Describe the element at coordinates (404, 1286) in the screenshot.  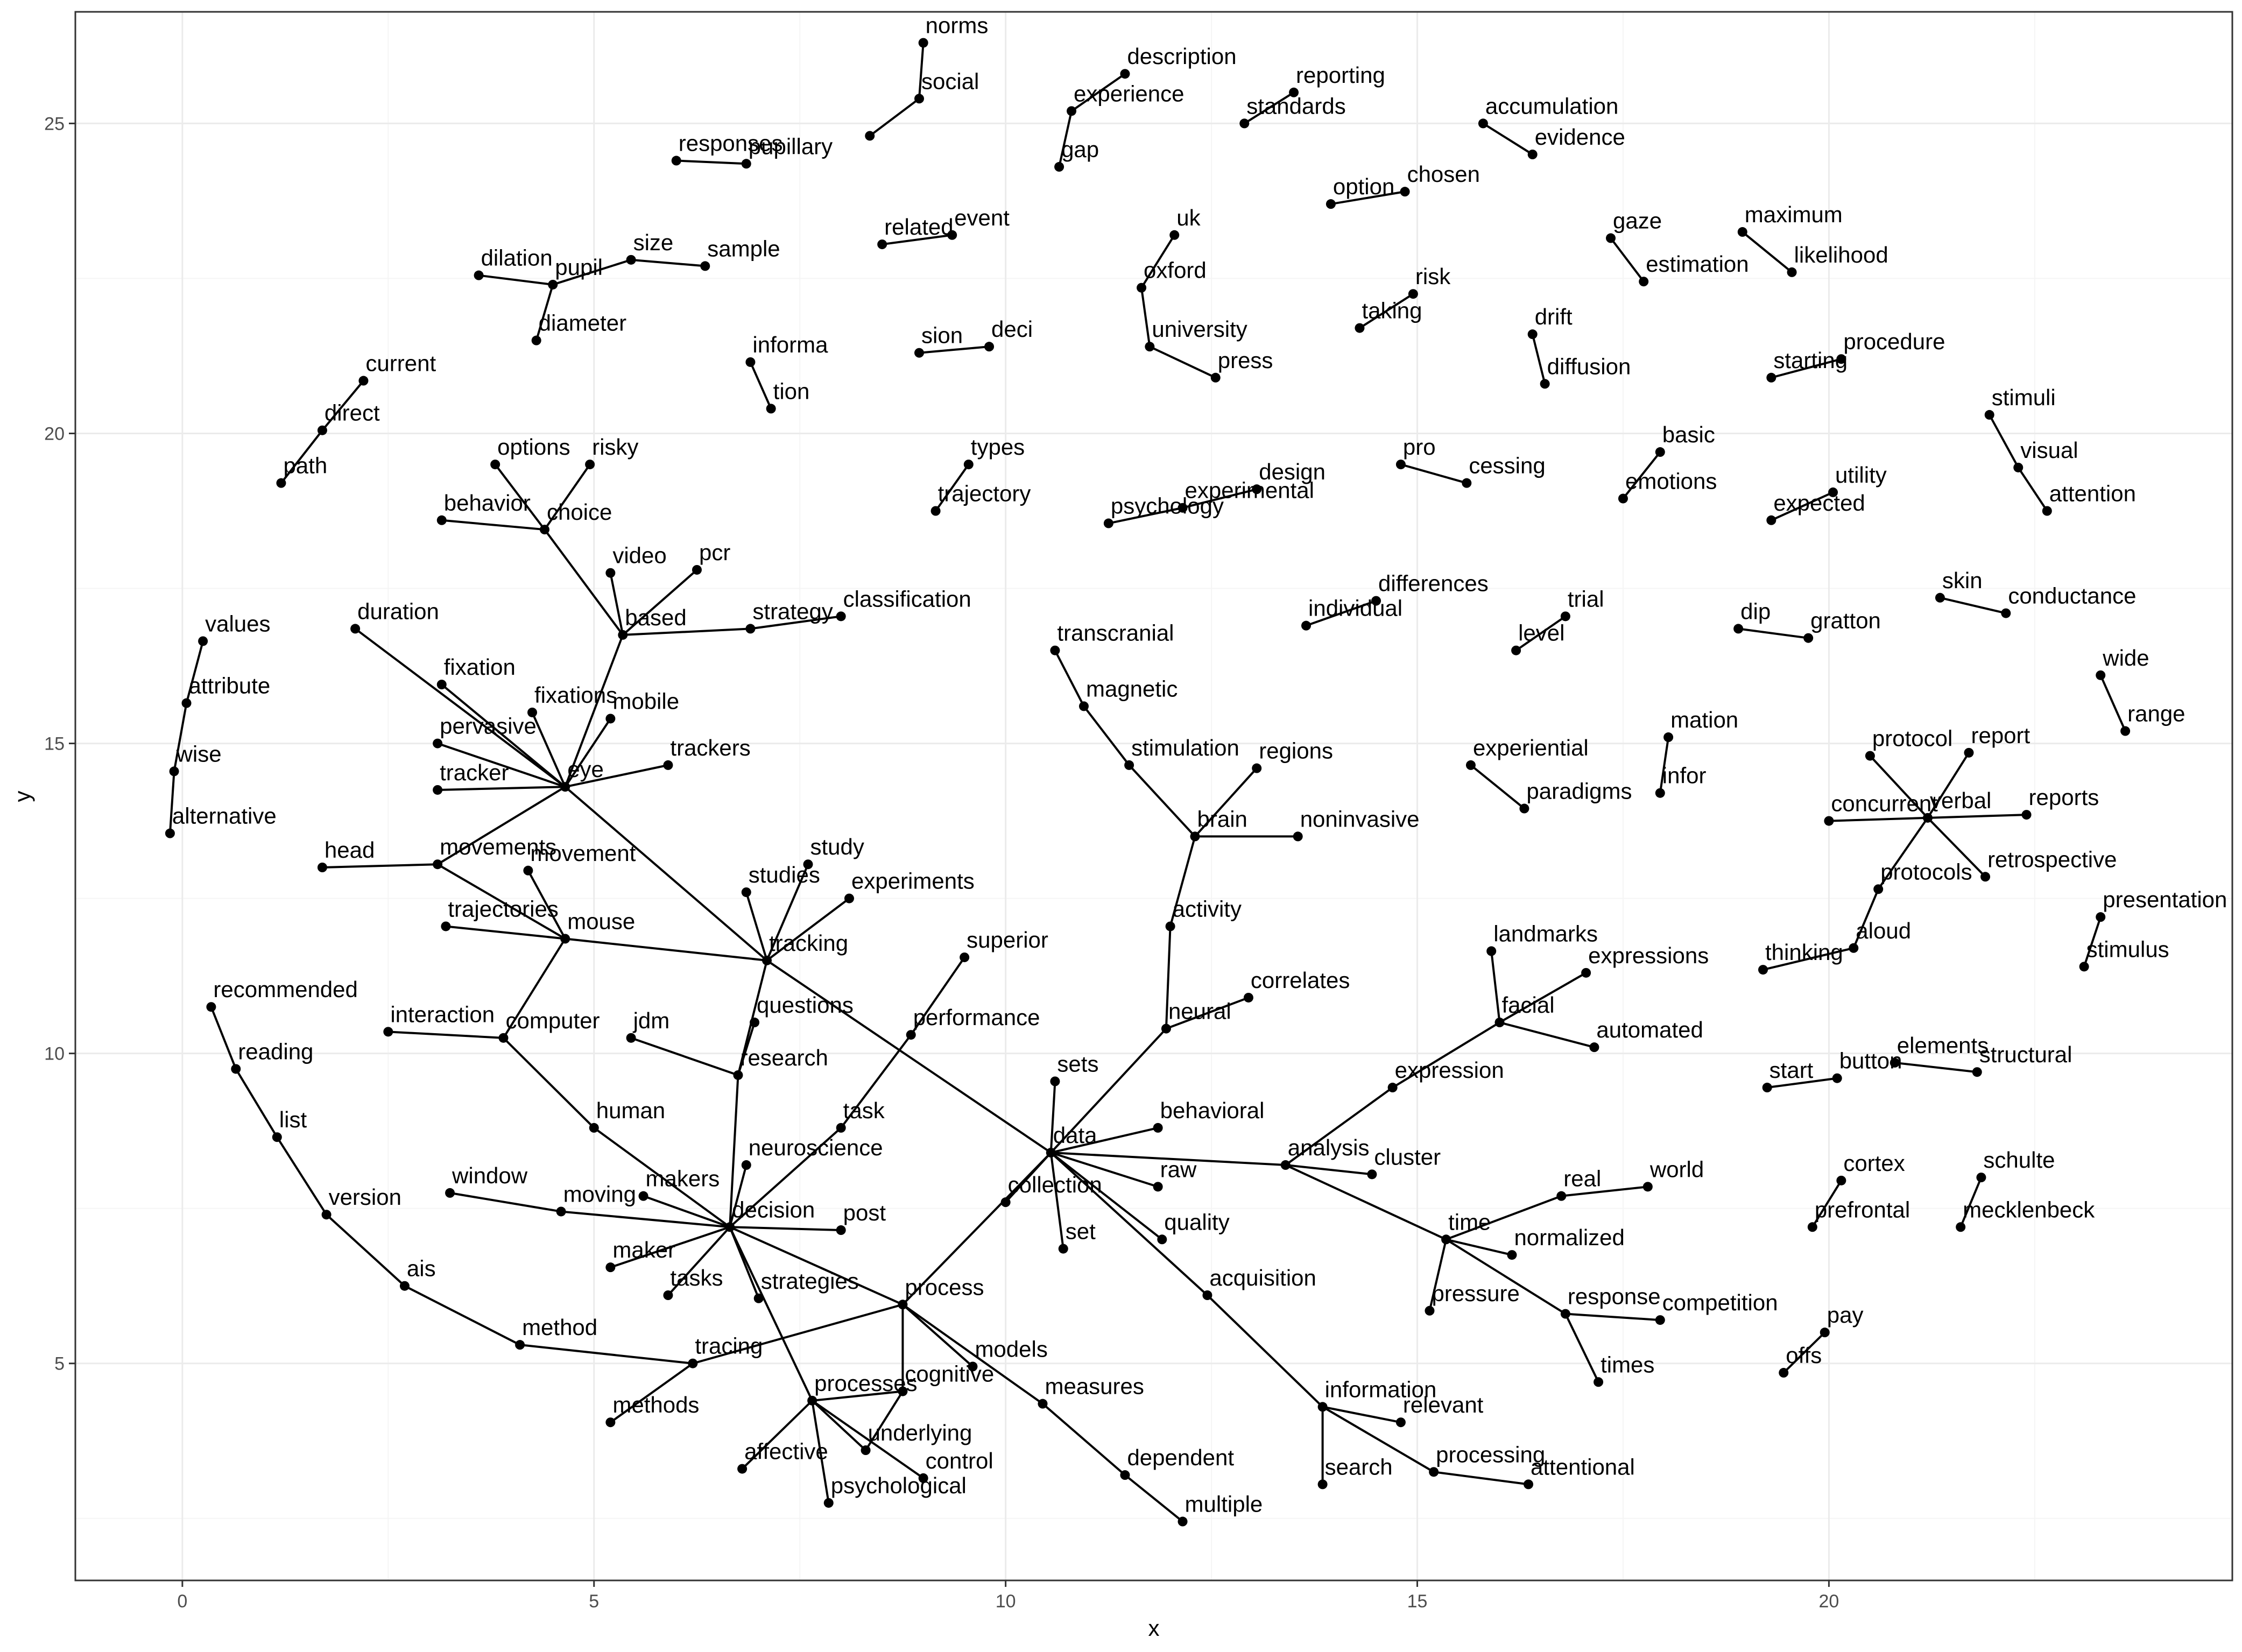
I see `point-ais` at that location.